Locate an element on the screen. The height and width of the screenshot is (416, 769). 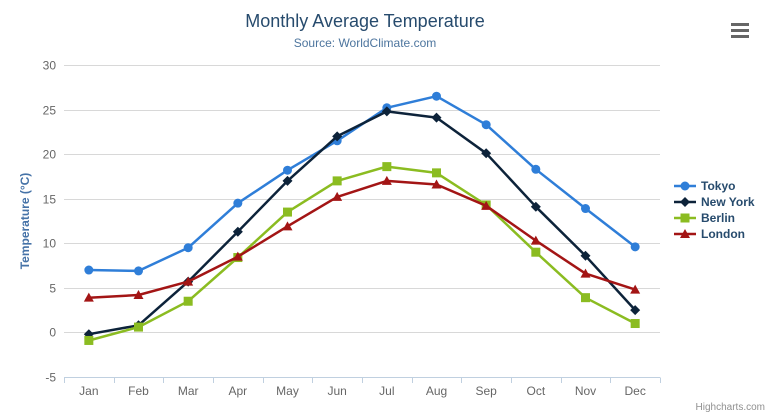
y-axis-tick-label: 5 is located at coordinates (52, 289).